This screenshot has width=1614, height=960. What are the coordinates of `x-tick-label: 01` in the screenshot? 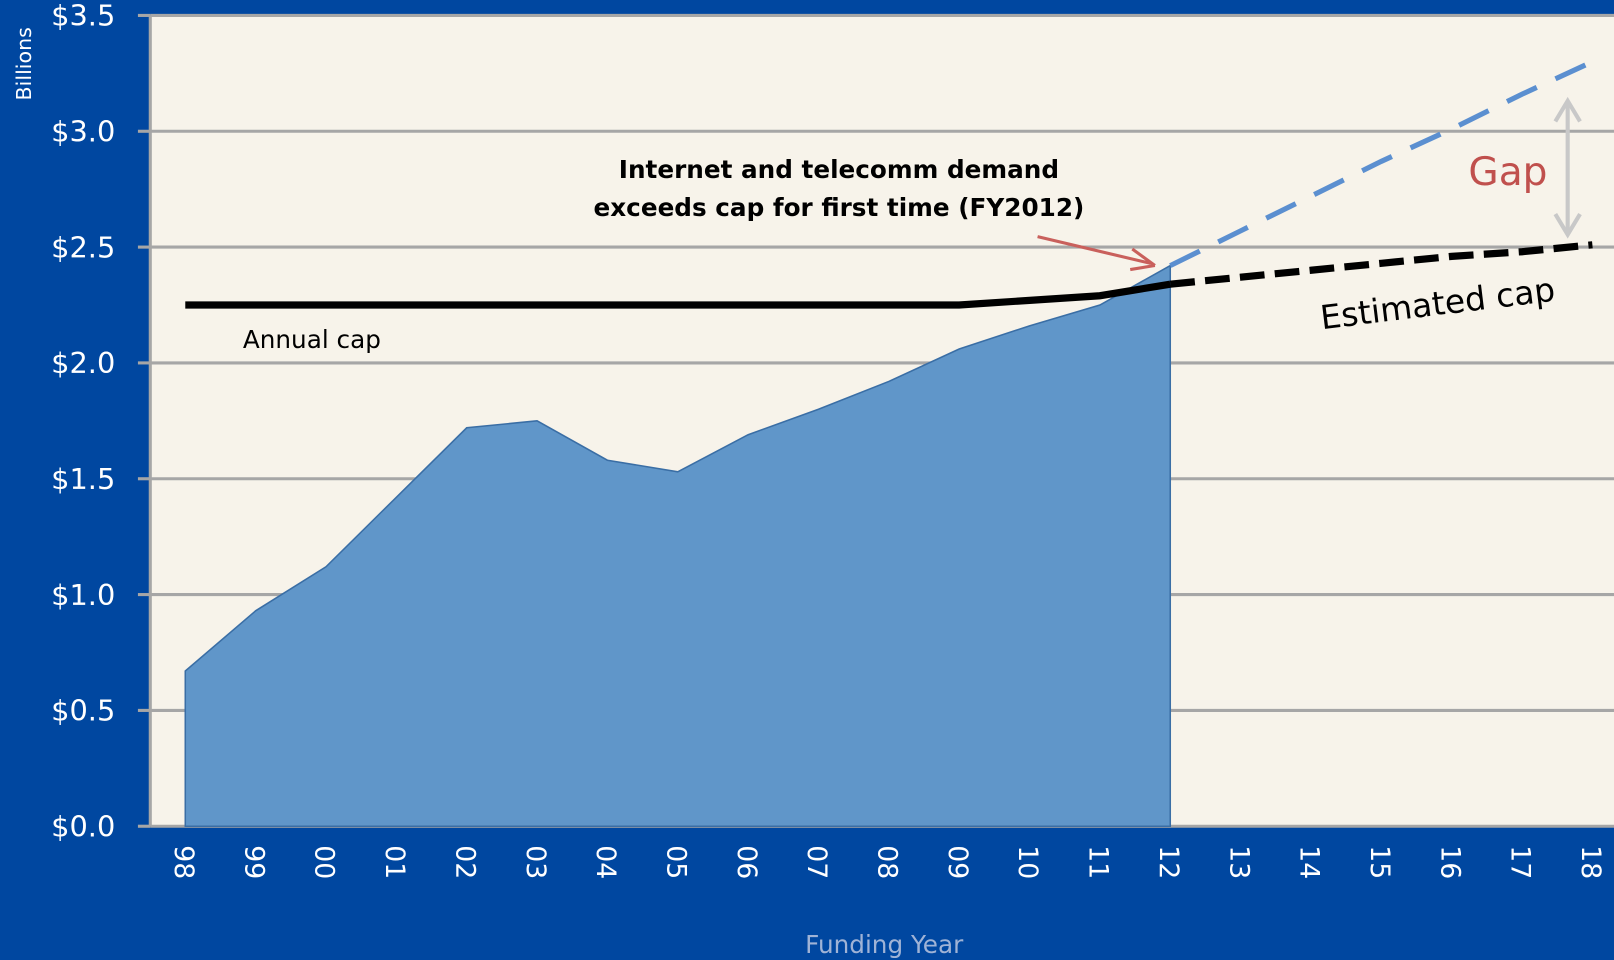 It's located at (394, 862).